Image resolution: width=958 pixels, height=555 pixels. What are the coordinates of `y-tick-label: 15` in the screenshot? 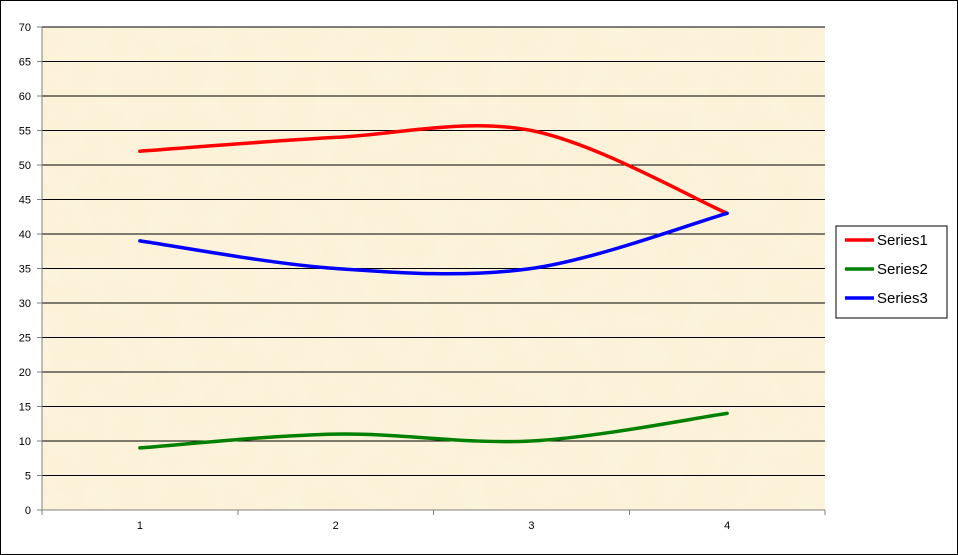 It's located at (25, 408).